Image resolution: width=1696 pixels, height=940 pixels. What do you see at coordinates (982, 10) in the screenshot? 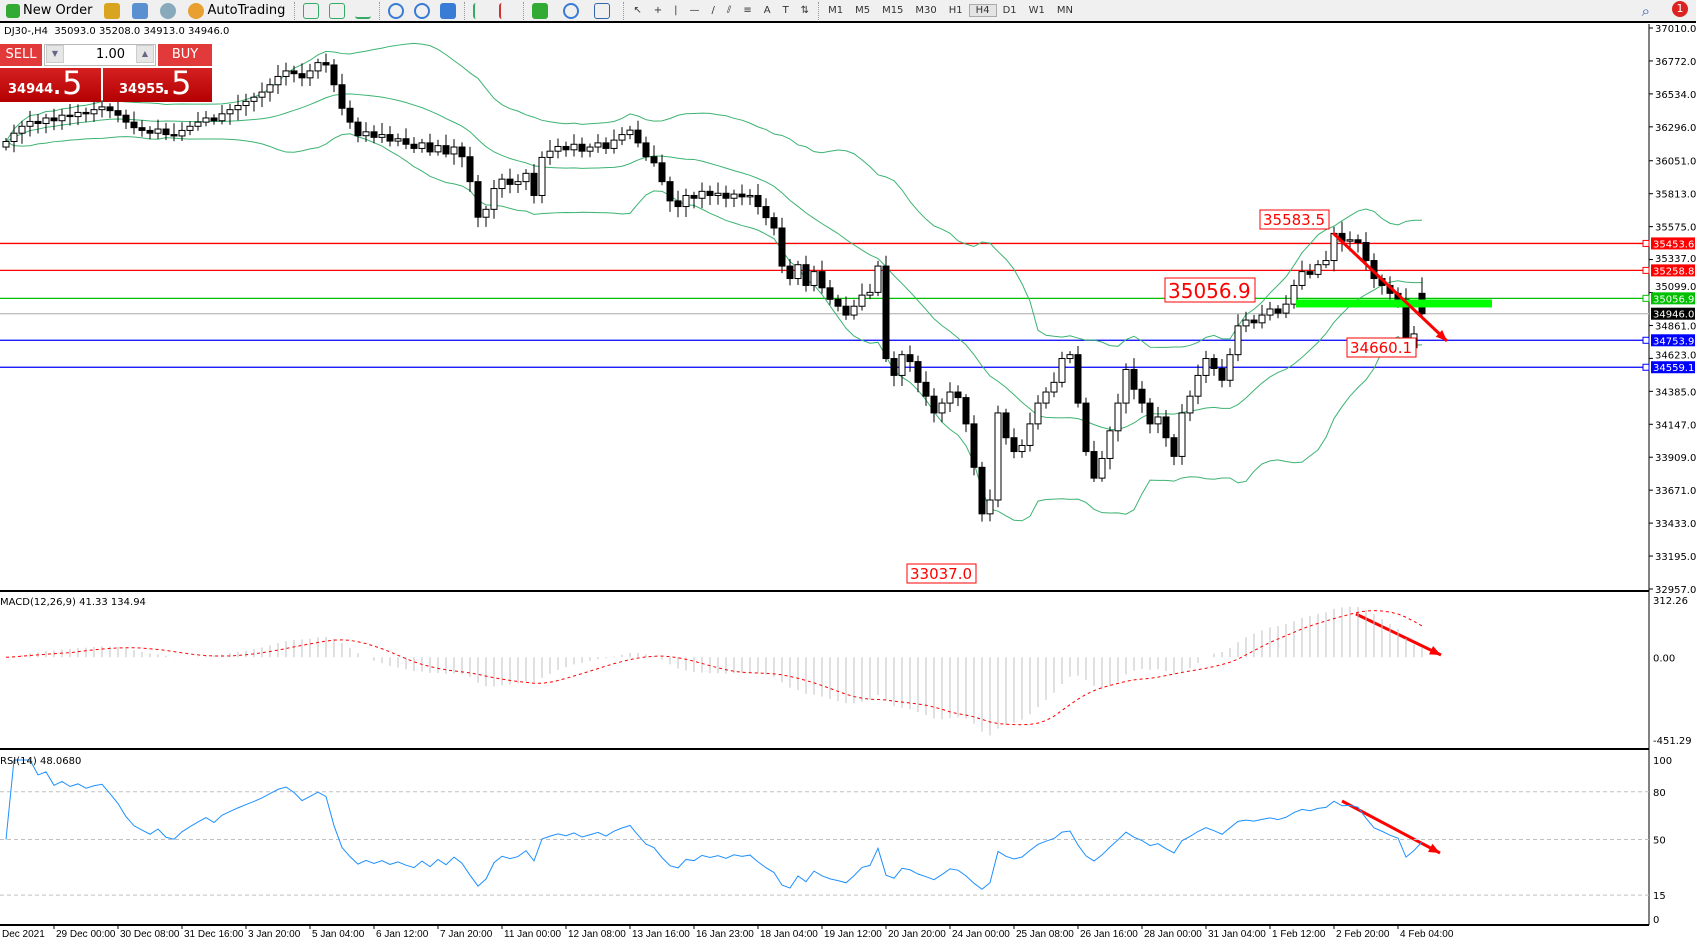
I see `timeframe-h4: H4` at bounding box center [982, 10].